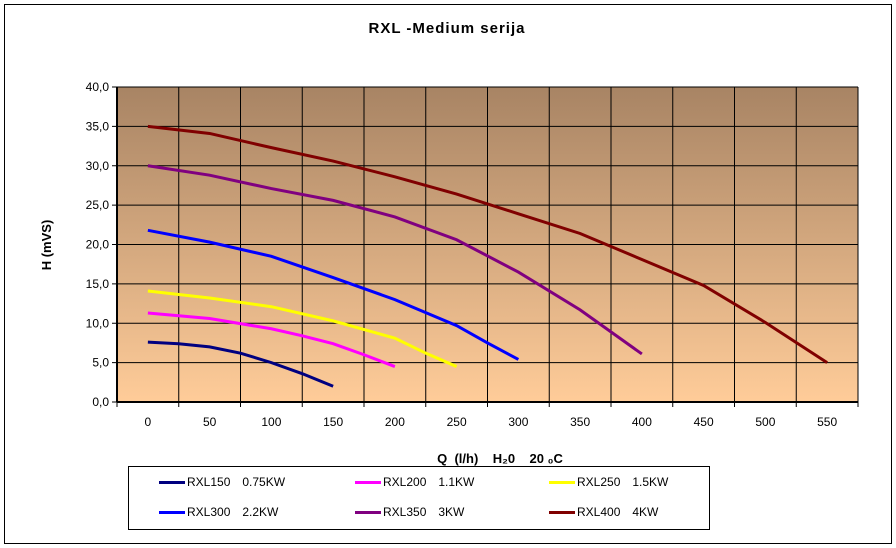 This screenshot has height=548, width=896. I want to click on legend-item-rxl150: RXL150 0.75KW, so click(222, 482).